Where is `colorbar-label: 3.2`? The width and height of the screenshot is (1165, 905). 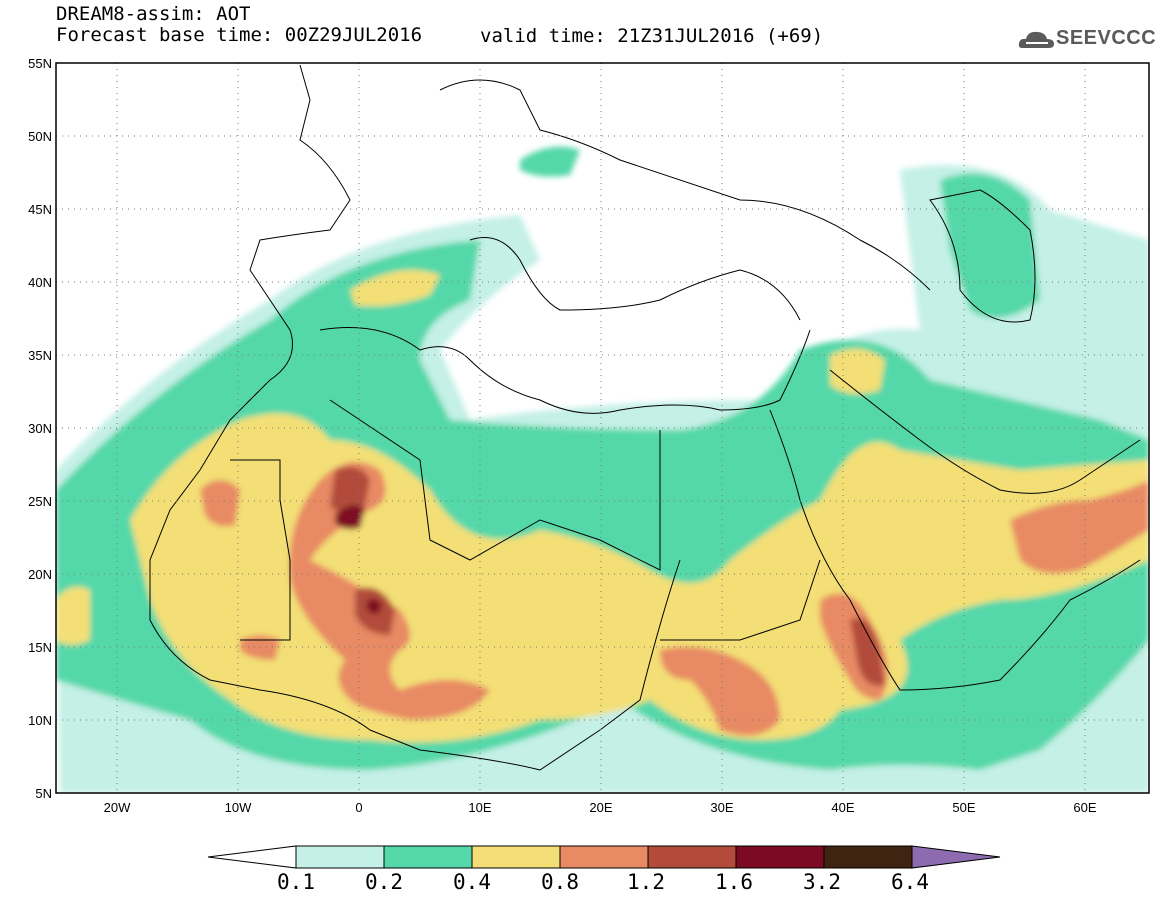
colorbar-label: 3.2 is located at coordinates (822, 882).